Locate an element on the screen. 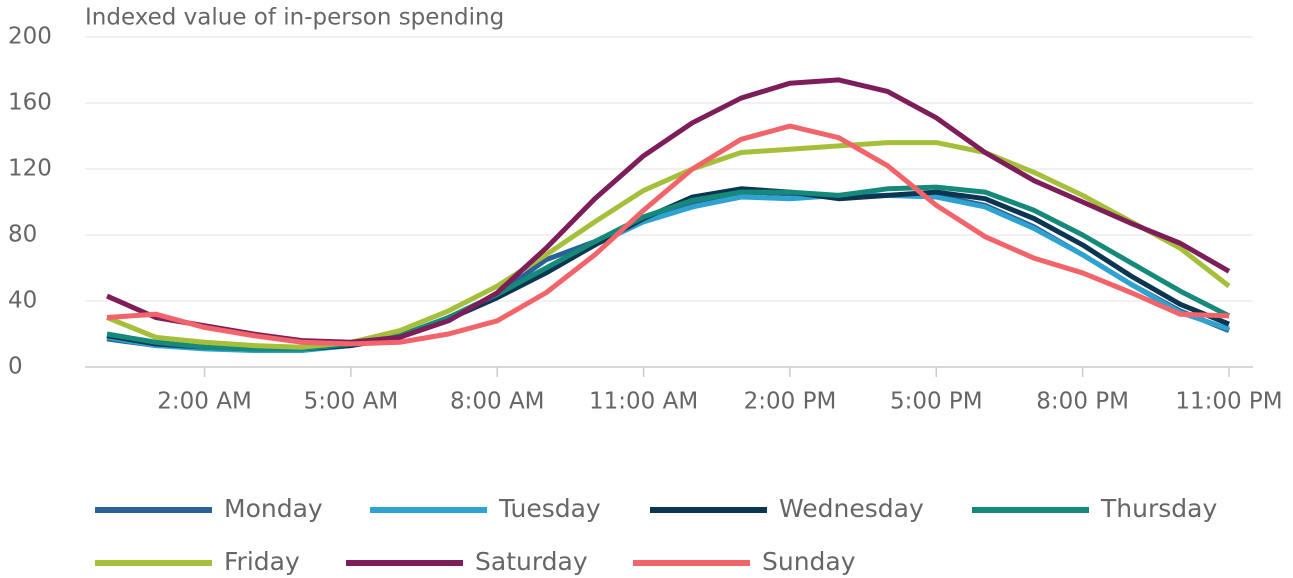 This screenshot has height=578, width=1293. legend-label: Saturday is located at coordinates (531, 561).